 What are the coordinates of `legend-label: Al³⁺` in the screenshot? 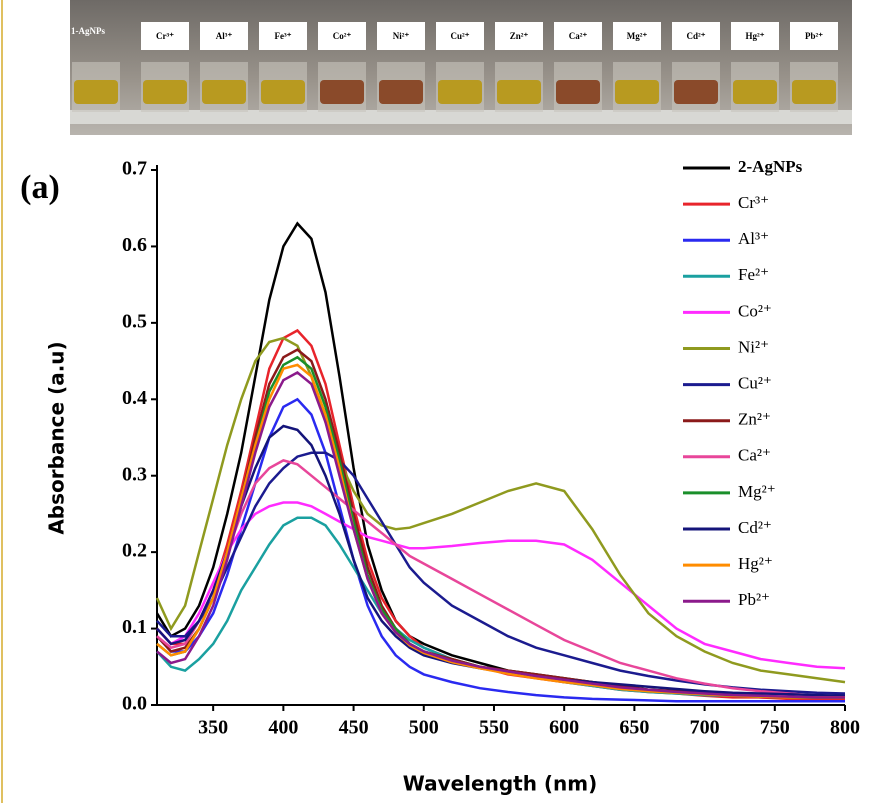 It's located at (753, 238).